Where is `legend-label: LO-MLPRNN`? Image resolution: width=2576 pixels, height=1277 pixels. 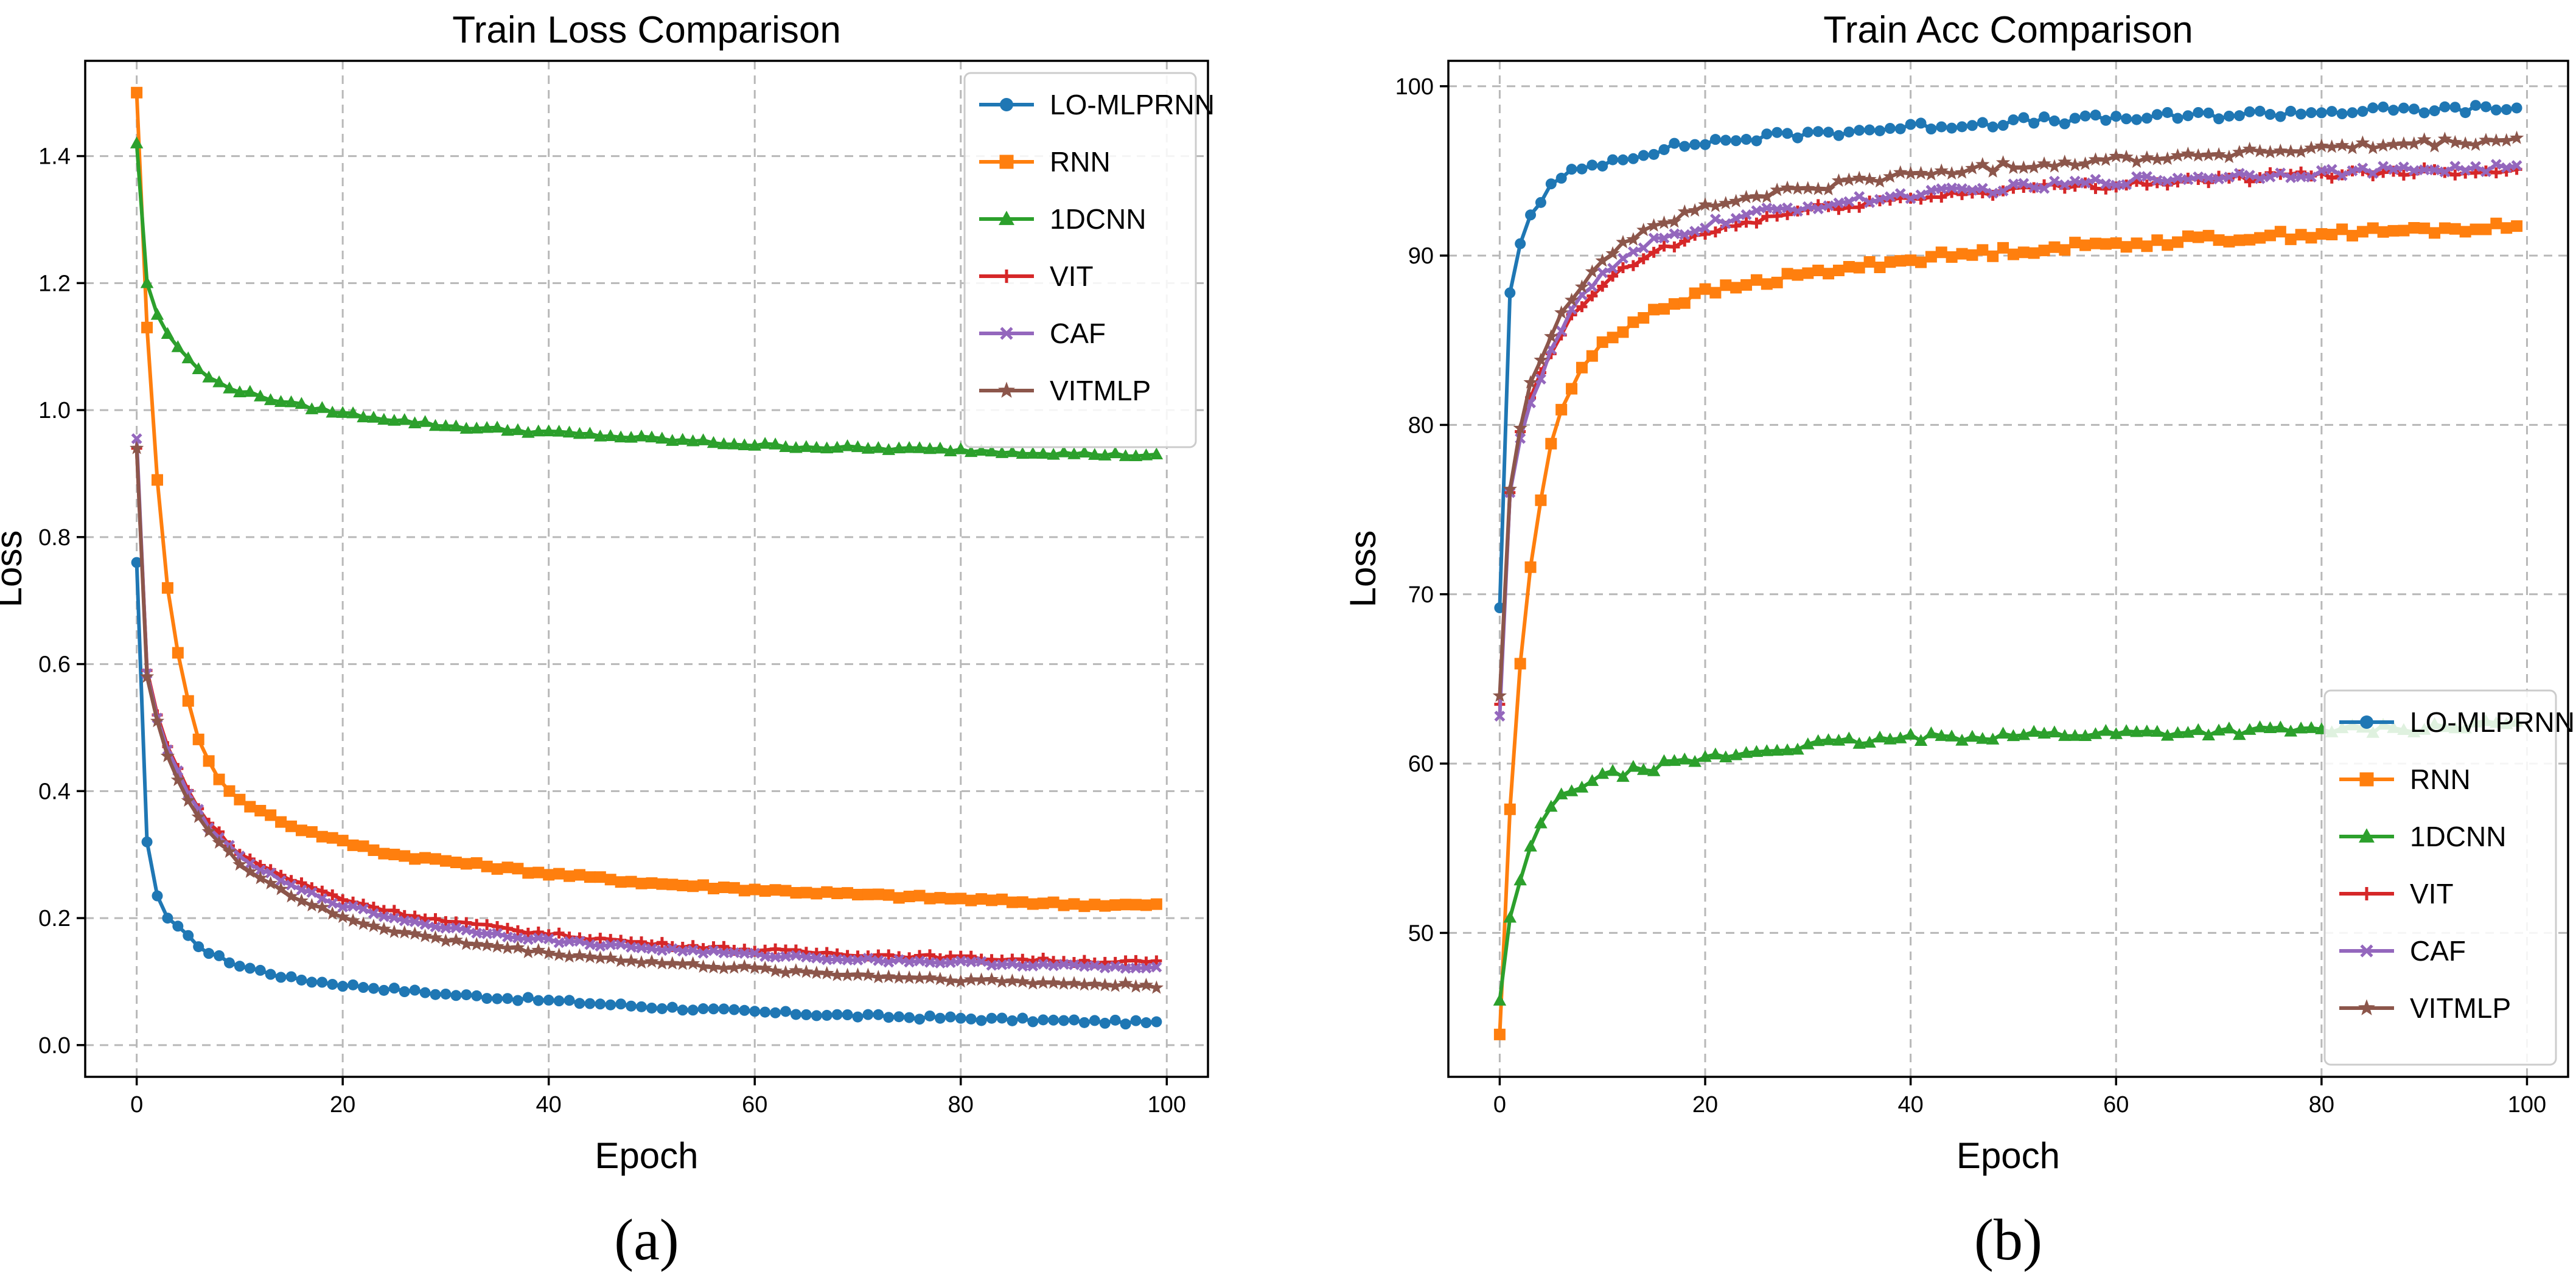
legend-label: LO-MLPRNN is located at coordinates (1132, 104).